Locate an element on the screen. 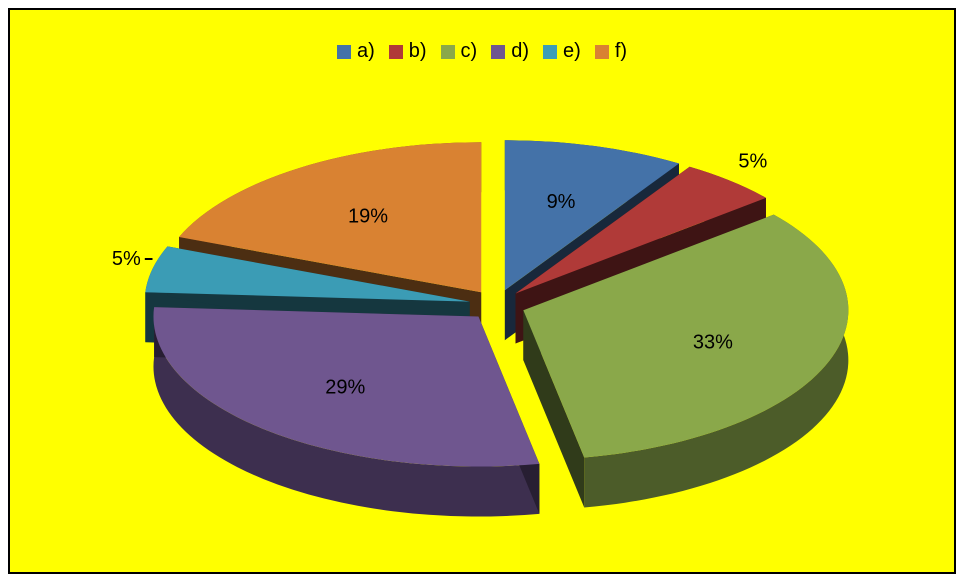  label-c: 33% is located at coordinates (713, 343).